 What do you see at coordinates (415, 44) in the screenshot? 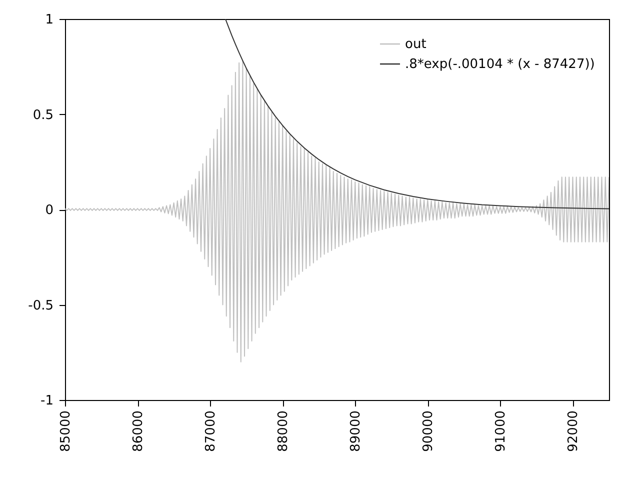
I see `legend-label: out` at bounding box center [415, 44].